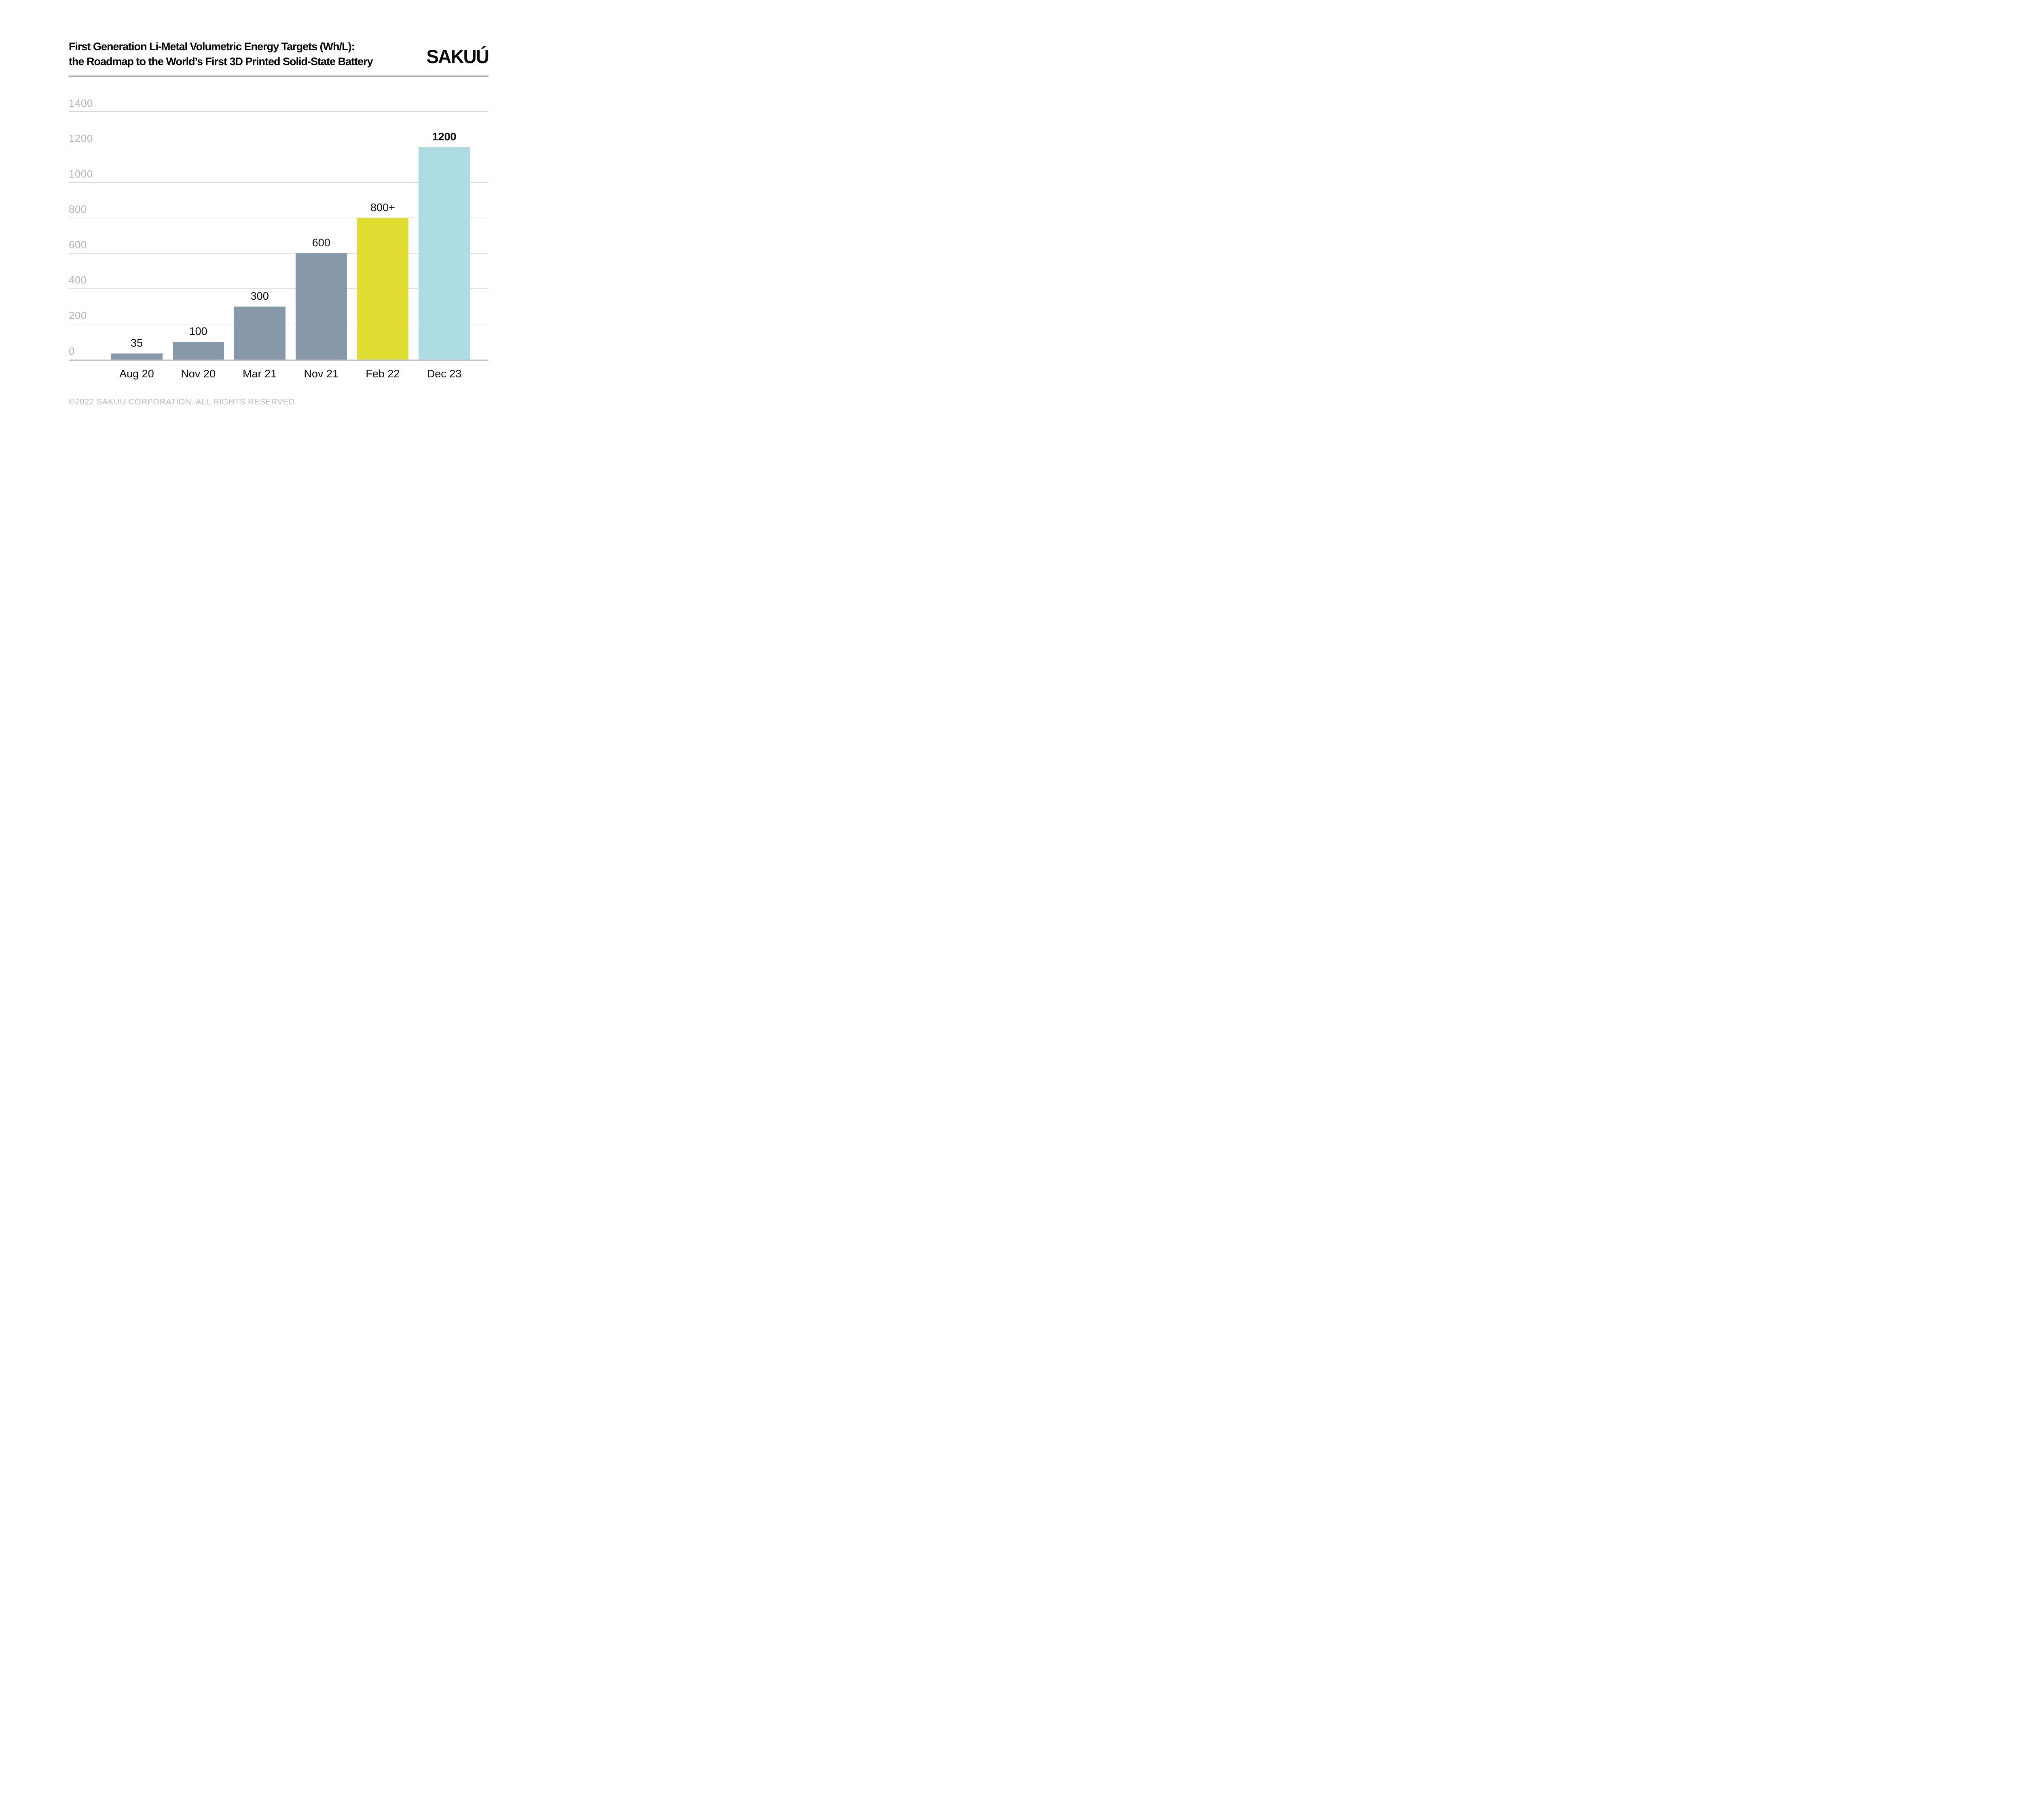  I want to click on bar-value-label: 800+, so click(382, 208).